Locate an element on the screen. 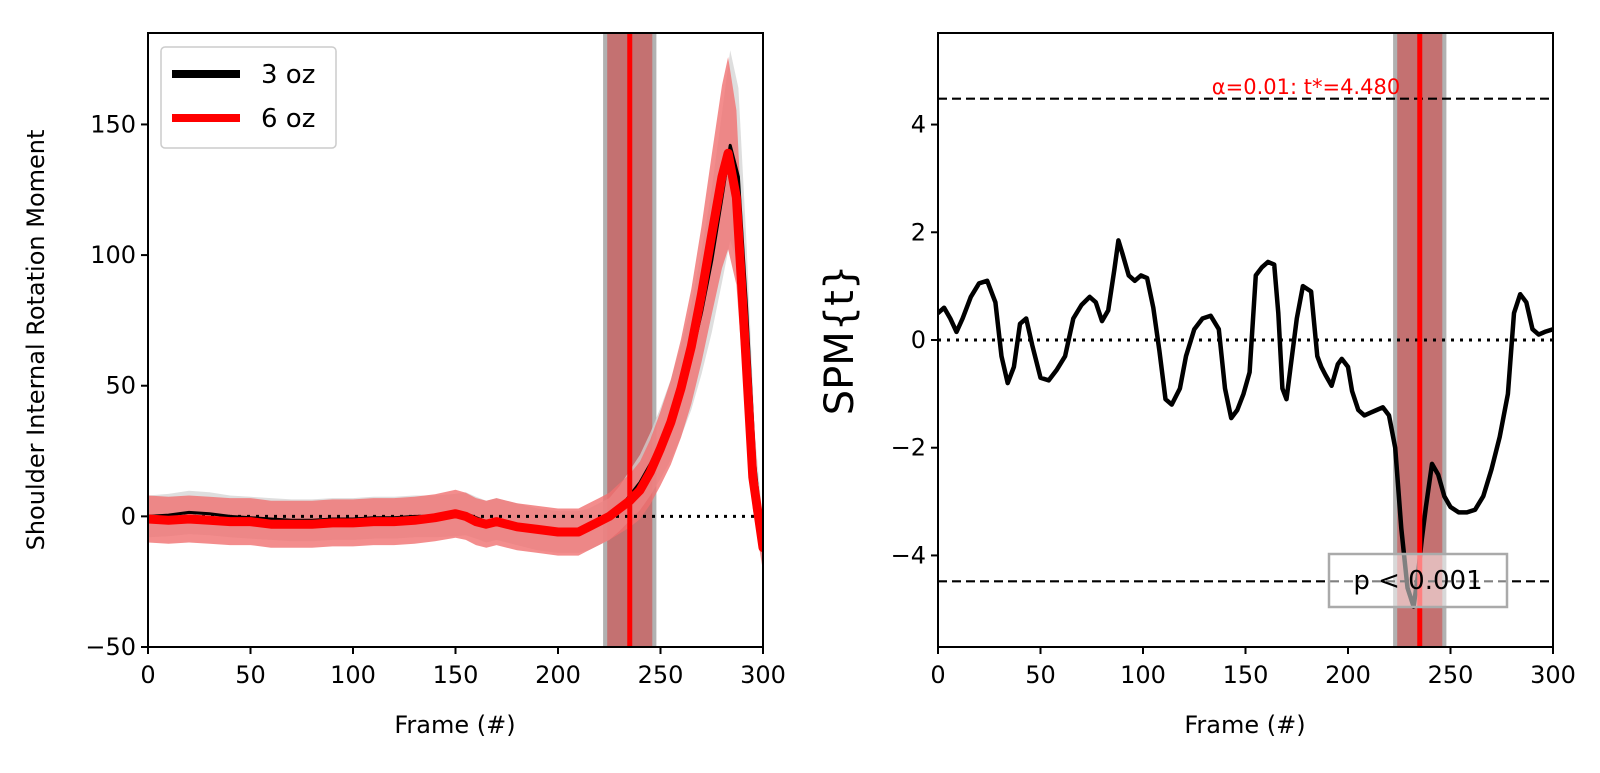 The image size is (1600, 773). y-tick-label: 150 is located at coordinates (113, 124).